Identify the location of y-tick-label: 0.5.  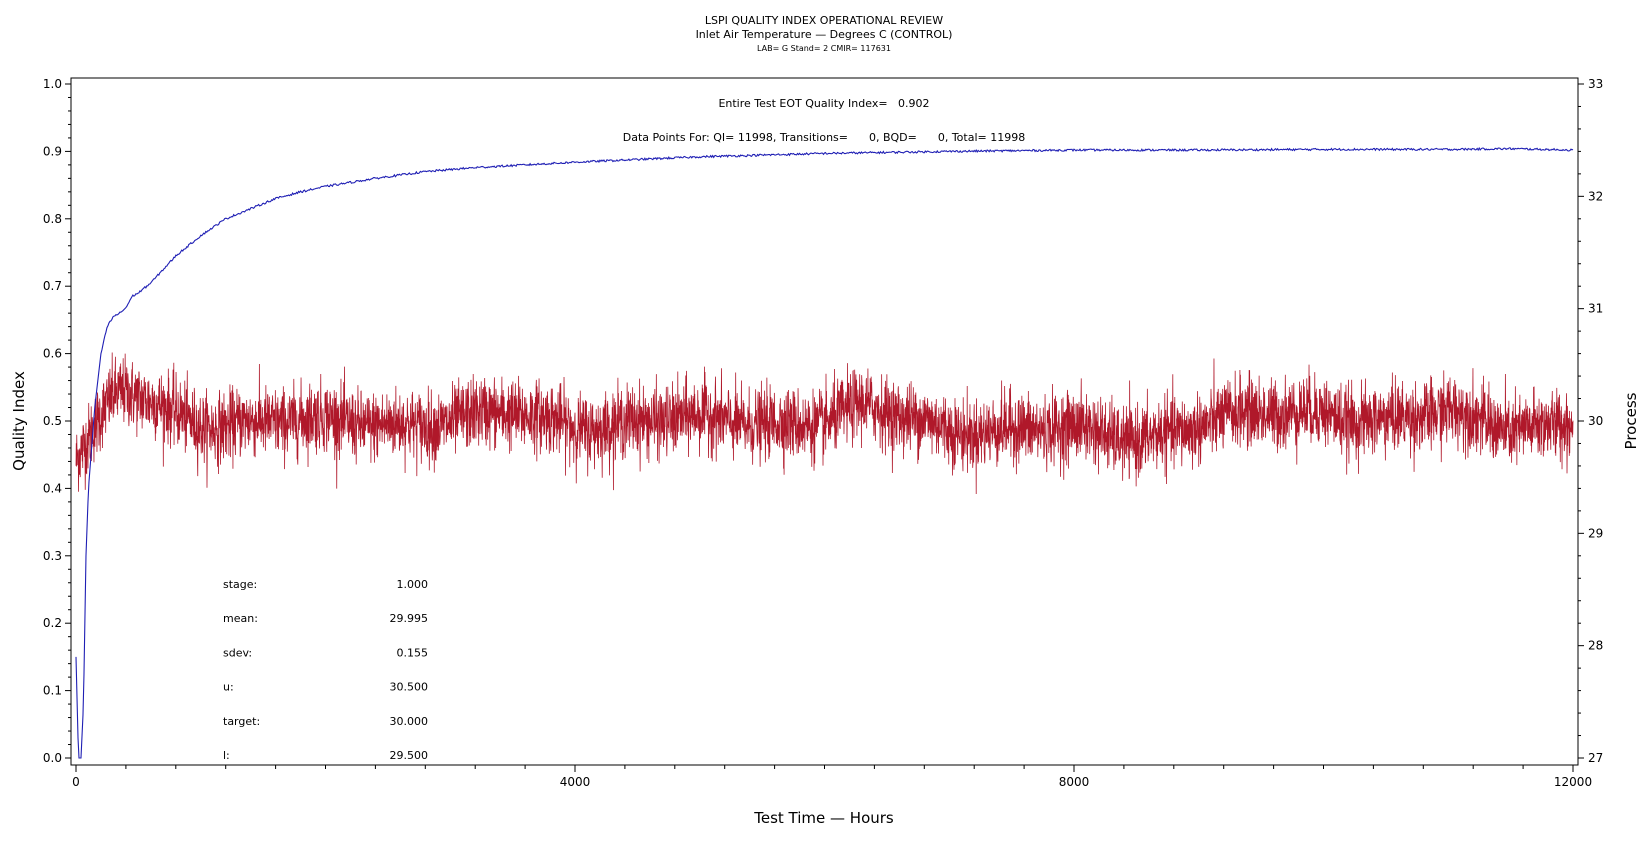
(52, 421).